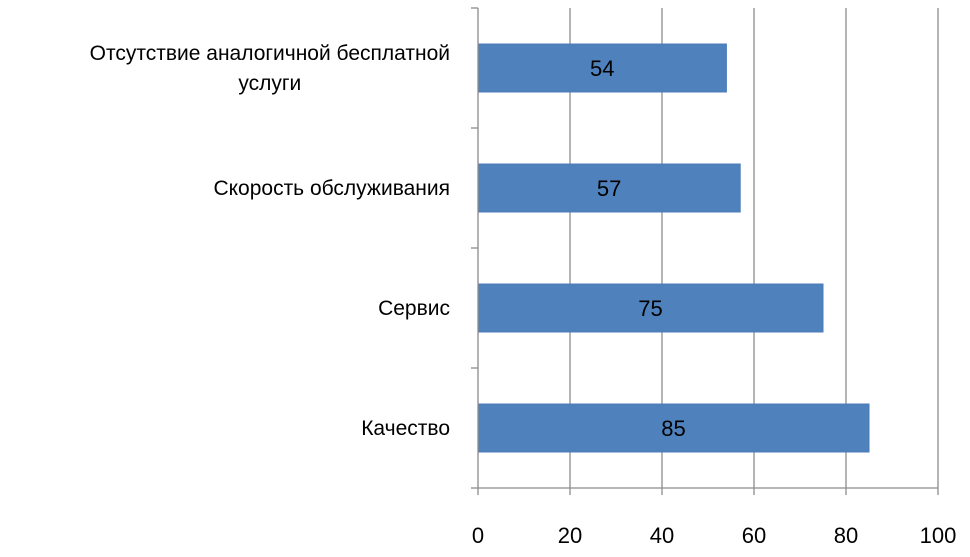  What do you see at coordinates (270, 68) in the screenshot?
I see `category-label: Отсутствие аналогичной бесплатной услуги` at bounding box center [270, 68].